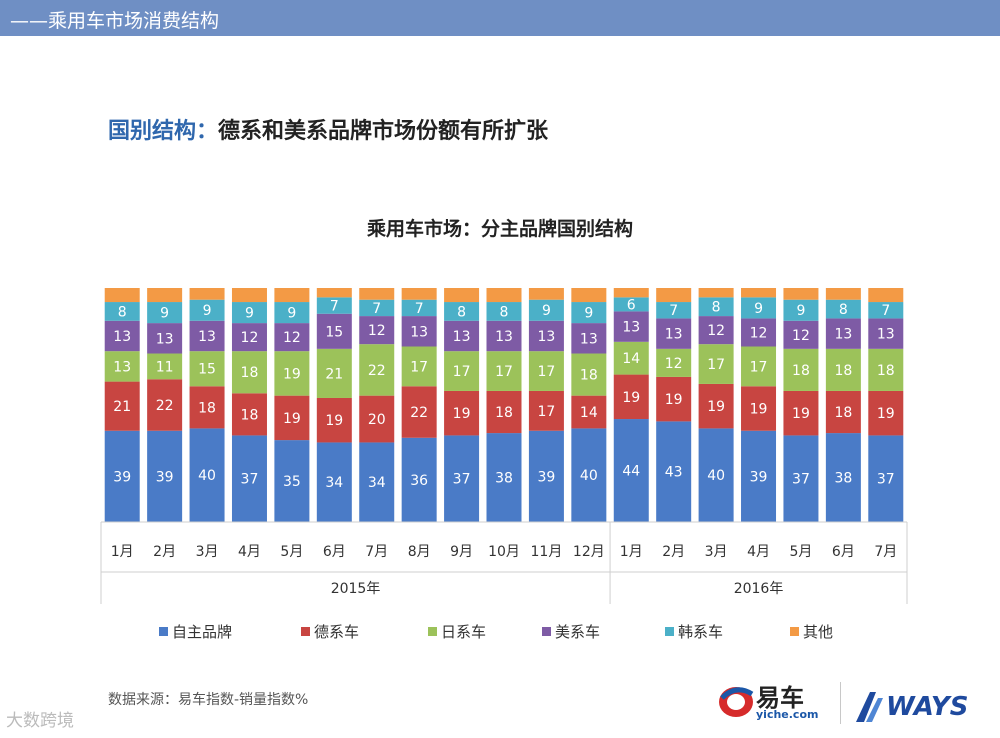 This screenshot has height=738, width=1000. Describe the element at coordinates (336, 632) in the screenshot. I see `legend-label: 德系车` at that location.